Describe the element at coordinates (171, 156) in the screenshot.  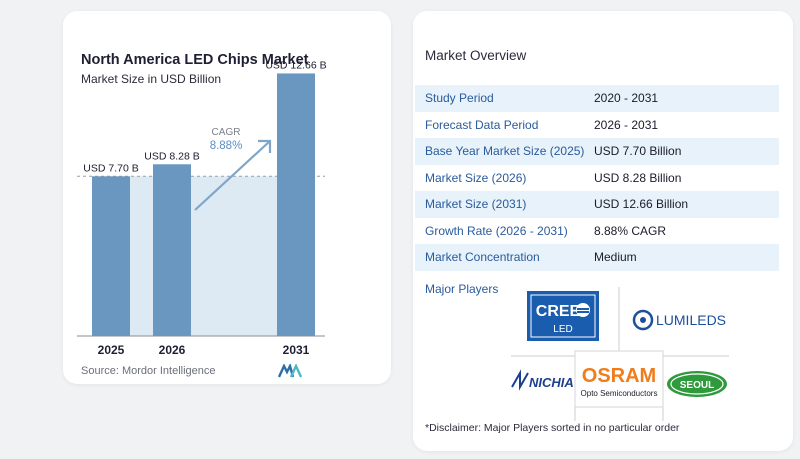
I see `value-label: USD 8.28 B` at that location.